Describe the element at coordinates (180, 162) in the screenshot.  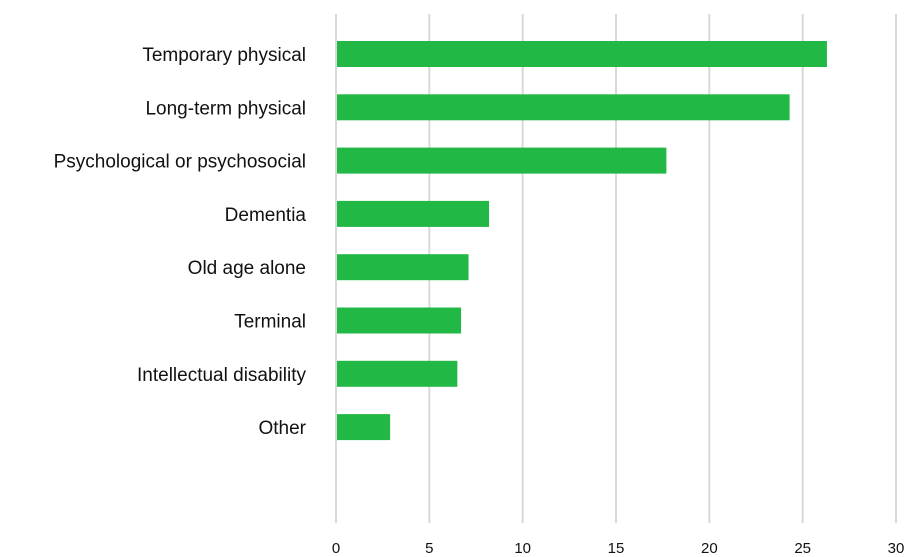
I see `category-label: Psychological or psychosocial` at that location.